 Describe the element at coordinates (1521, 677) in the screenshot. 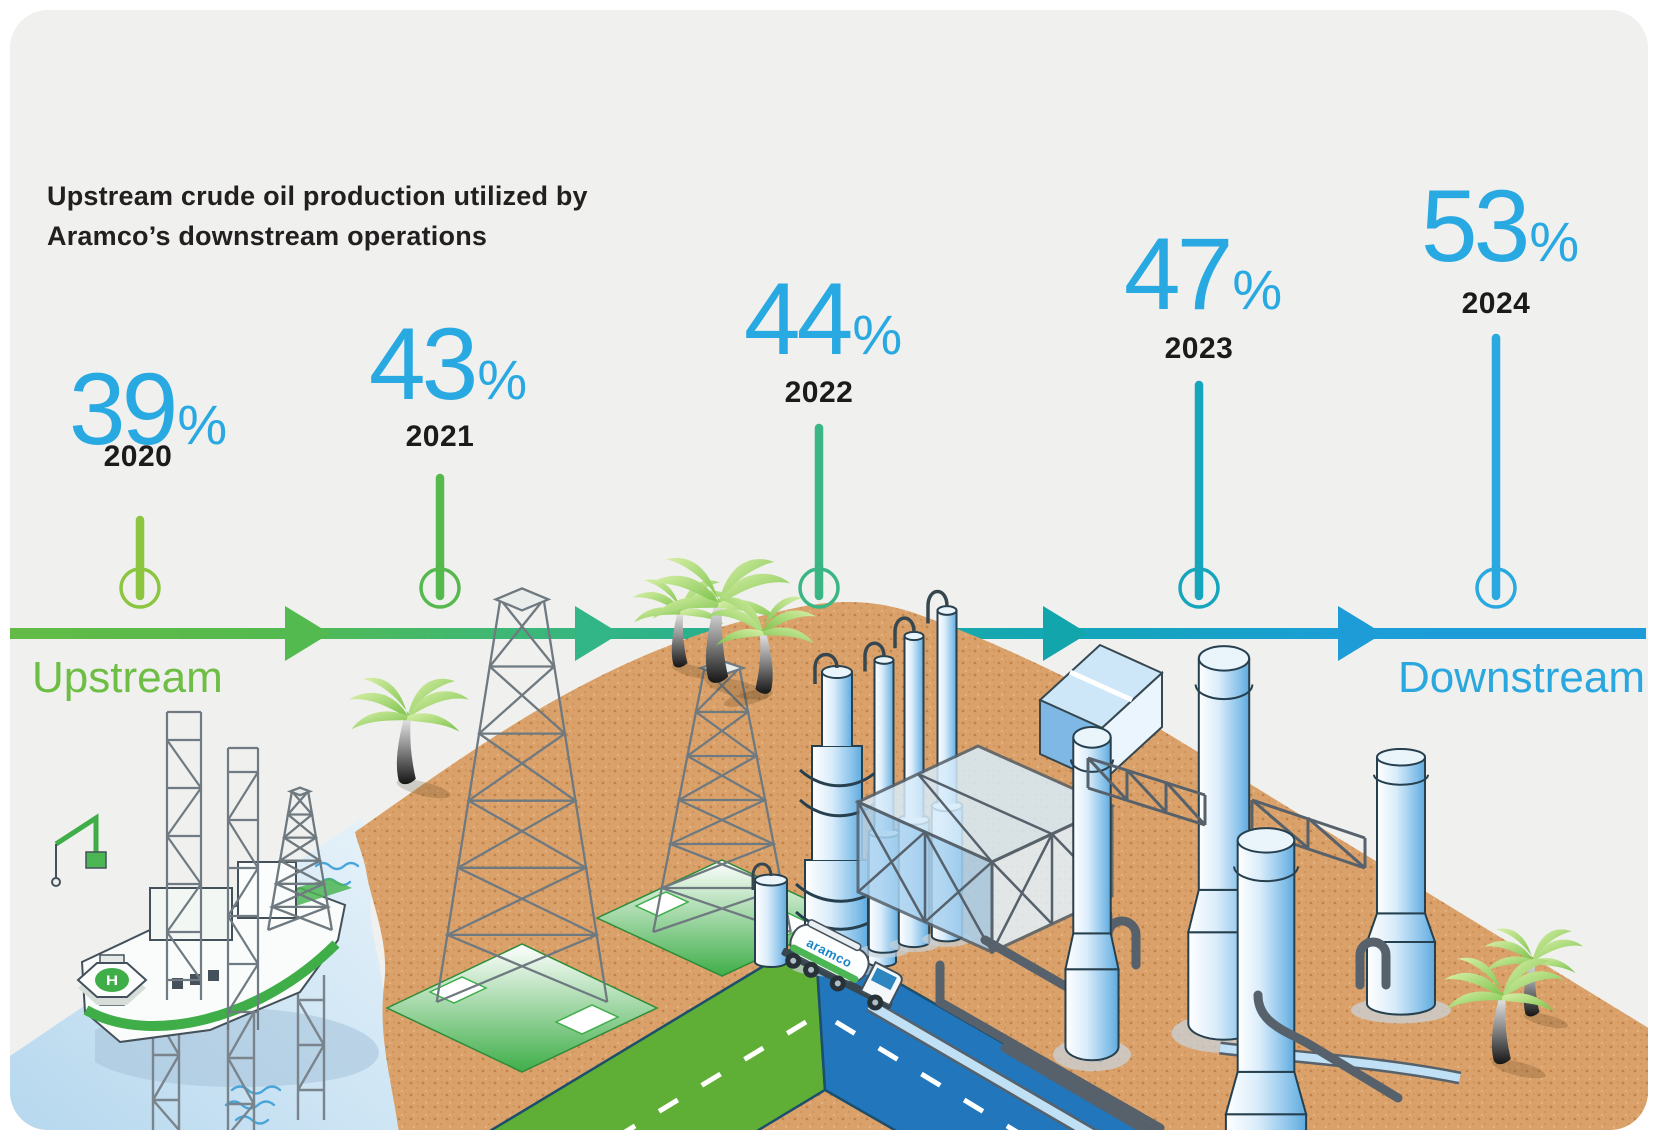

I see `downstream-label: Downstream` at that location.